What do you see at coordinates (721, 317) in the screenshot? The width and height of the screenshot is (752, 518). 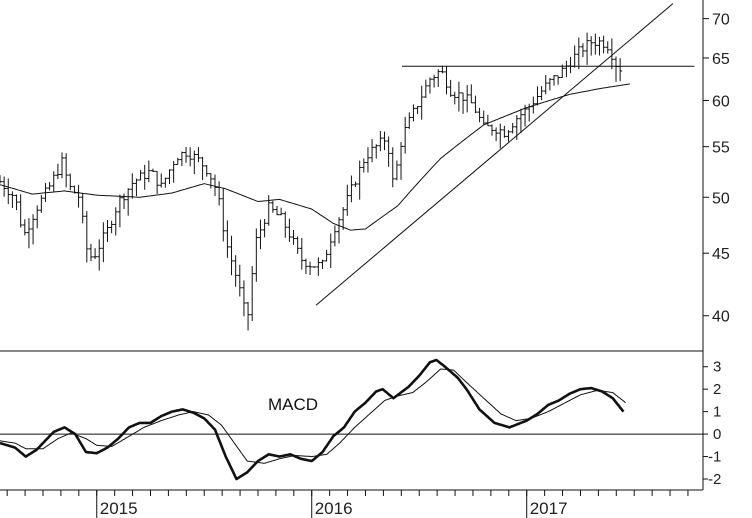 I see `price-tick-label: 40` at bounding box center [721, 317].